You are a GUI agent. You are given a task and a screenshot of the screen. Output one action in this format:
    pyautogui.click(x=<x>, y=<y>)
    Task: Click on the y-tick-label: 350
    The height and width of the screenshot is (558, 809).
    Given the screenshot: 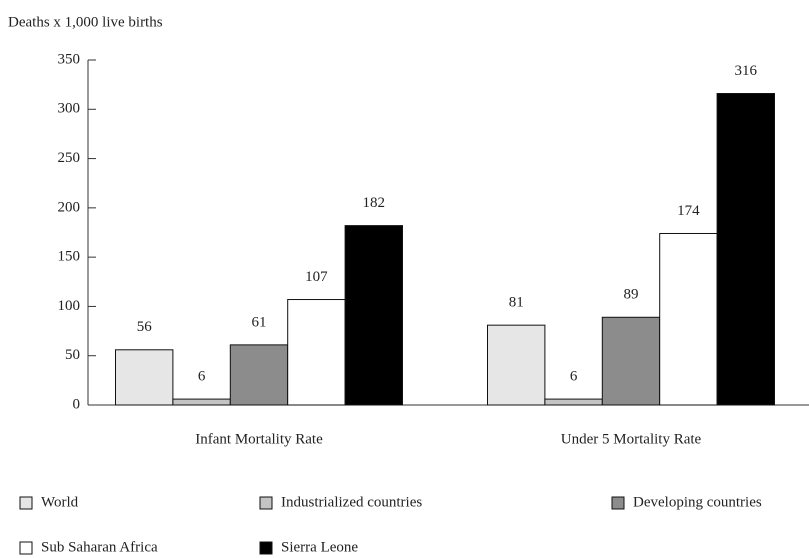 What is the action you would take?
    pyautogui.click(x=69, y=59)
    